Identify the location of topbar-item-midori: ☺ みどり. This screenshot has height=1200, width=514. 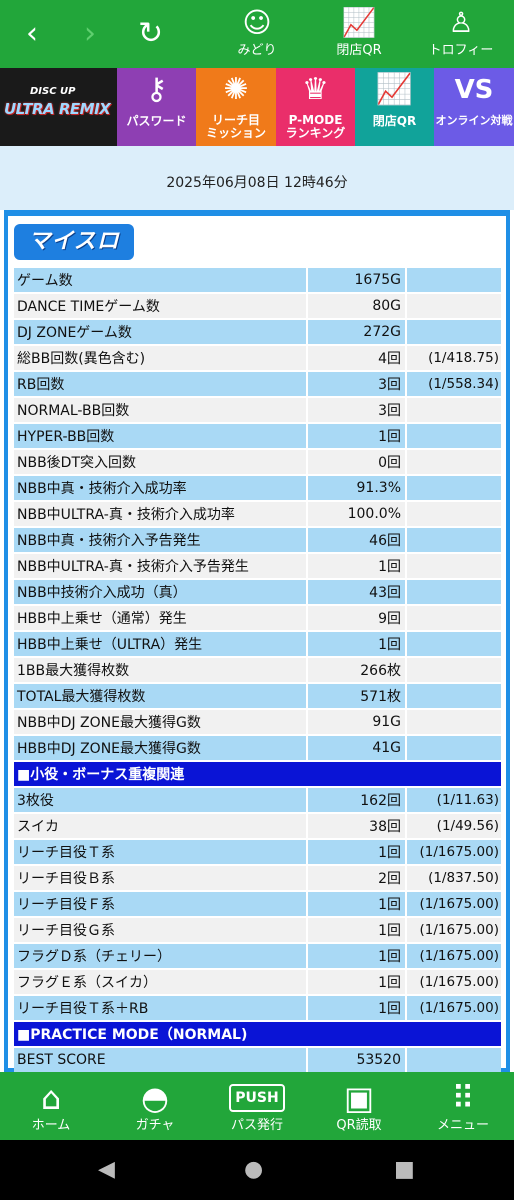
(257, 34).